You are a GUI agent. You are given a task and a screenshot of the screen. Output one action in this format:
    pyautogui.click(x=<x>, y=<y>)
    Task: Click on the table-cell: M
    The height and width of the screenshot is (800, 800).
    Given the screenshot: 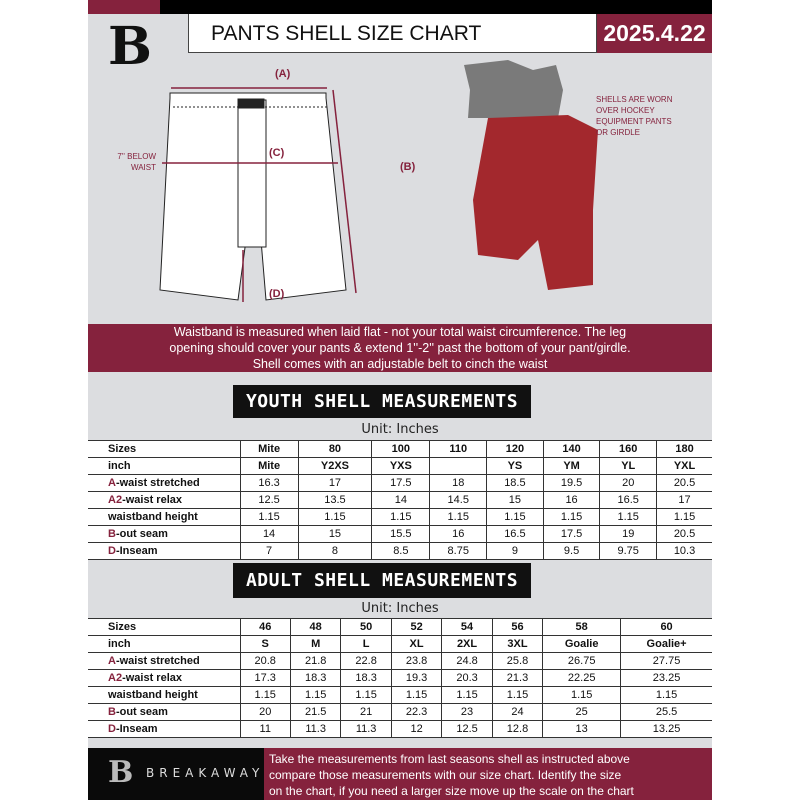 What is the action you would take?
    pyautogui.click(x=315, y=644)
    